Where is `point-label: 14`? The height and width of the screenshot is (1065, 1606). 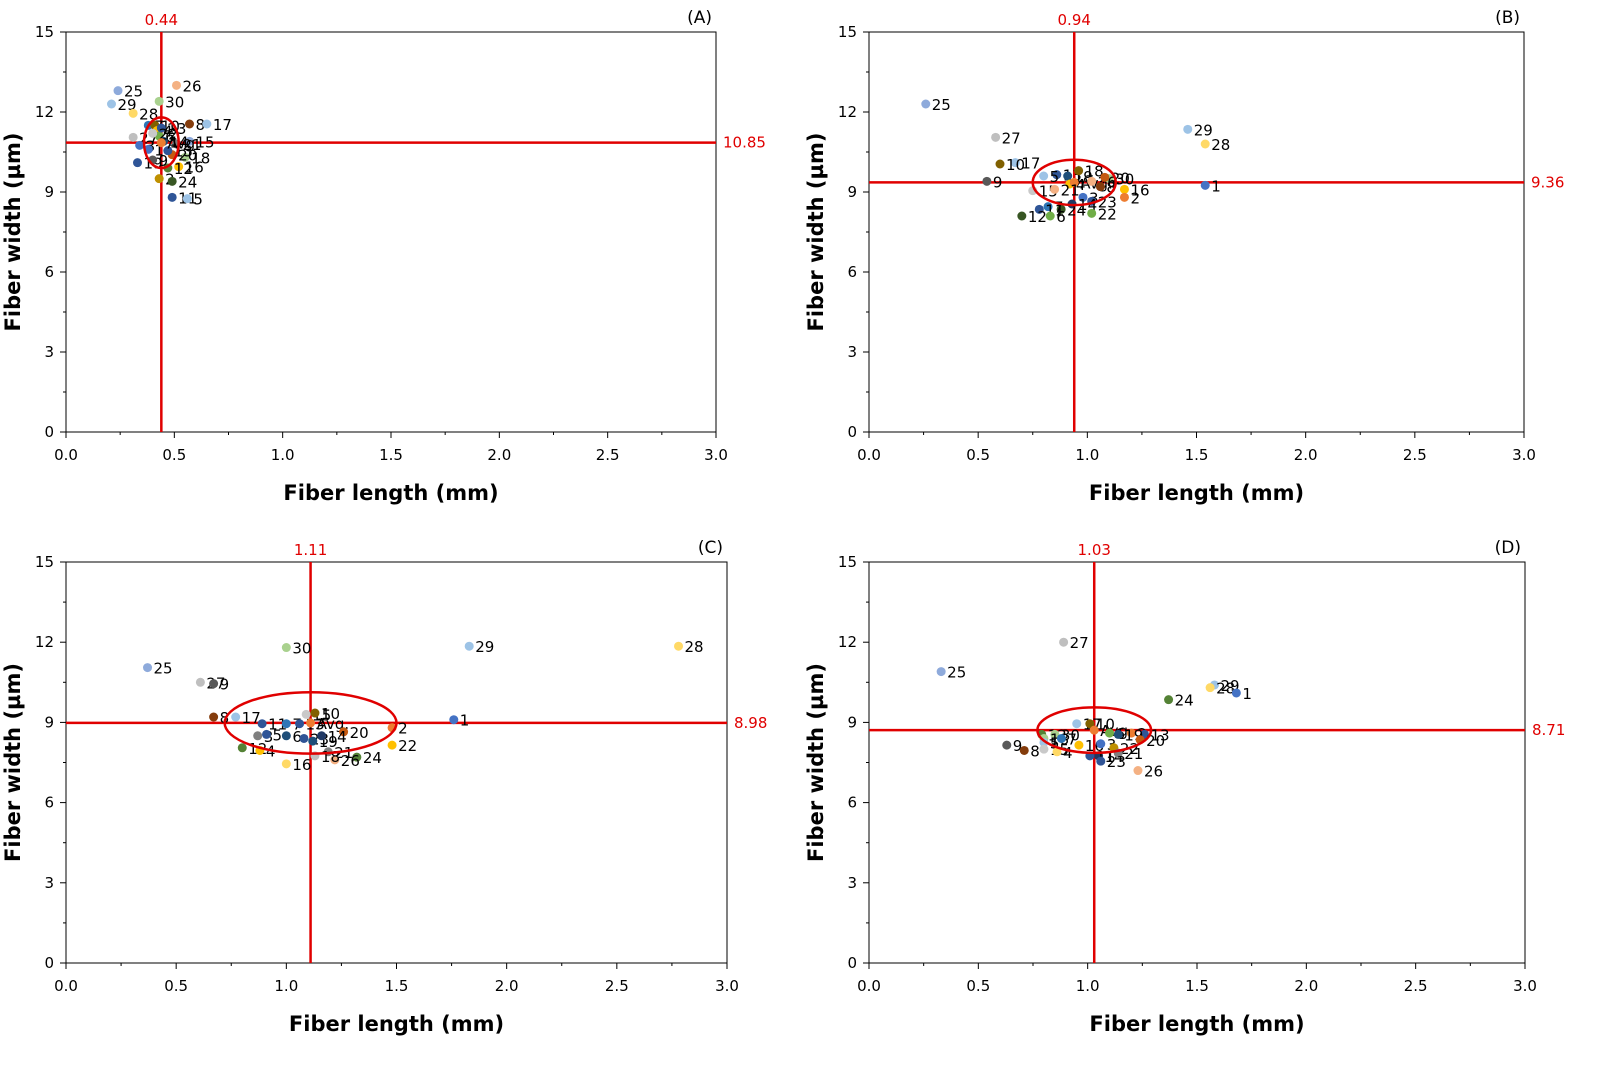
point-label: 14 is located at coordinates (337, 737).